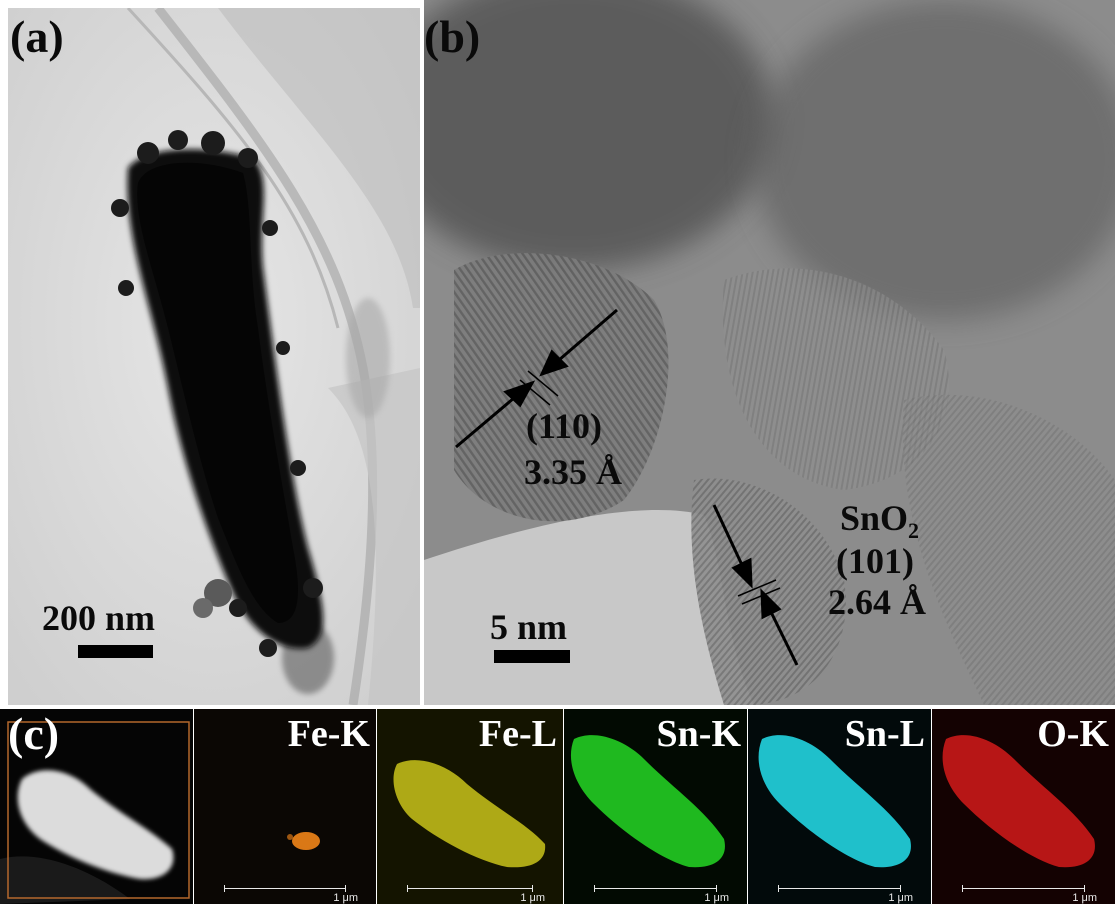 The image size is (1115, 904). What do you see at coordinates (839, 806) in the screenshot?
I see `element-map-sn-l: Sn-L 1 μm` at bounding box center [839, 806].